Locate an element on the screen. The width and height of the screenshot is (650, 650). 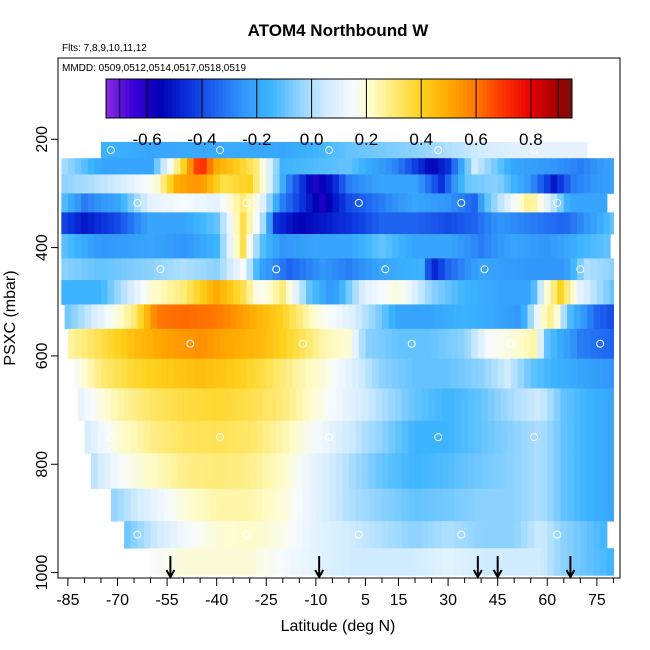
x-tick-label: 5 is located at coordinates (365, 600).